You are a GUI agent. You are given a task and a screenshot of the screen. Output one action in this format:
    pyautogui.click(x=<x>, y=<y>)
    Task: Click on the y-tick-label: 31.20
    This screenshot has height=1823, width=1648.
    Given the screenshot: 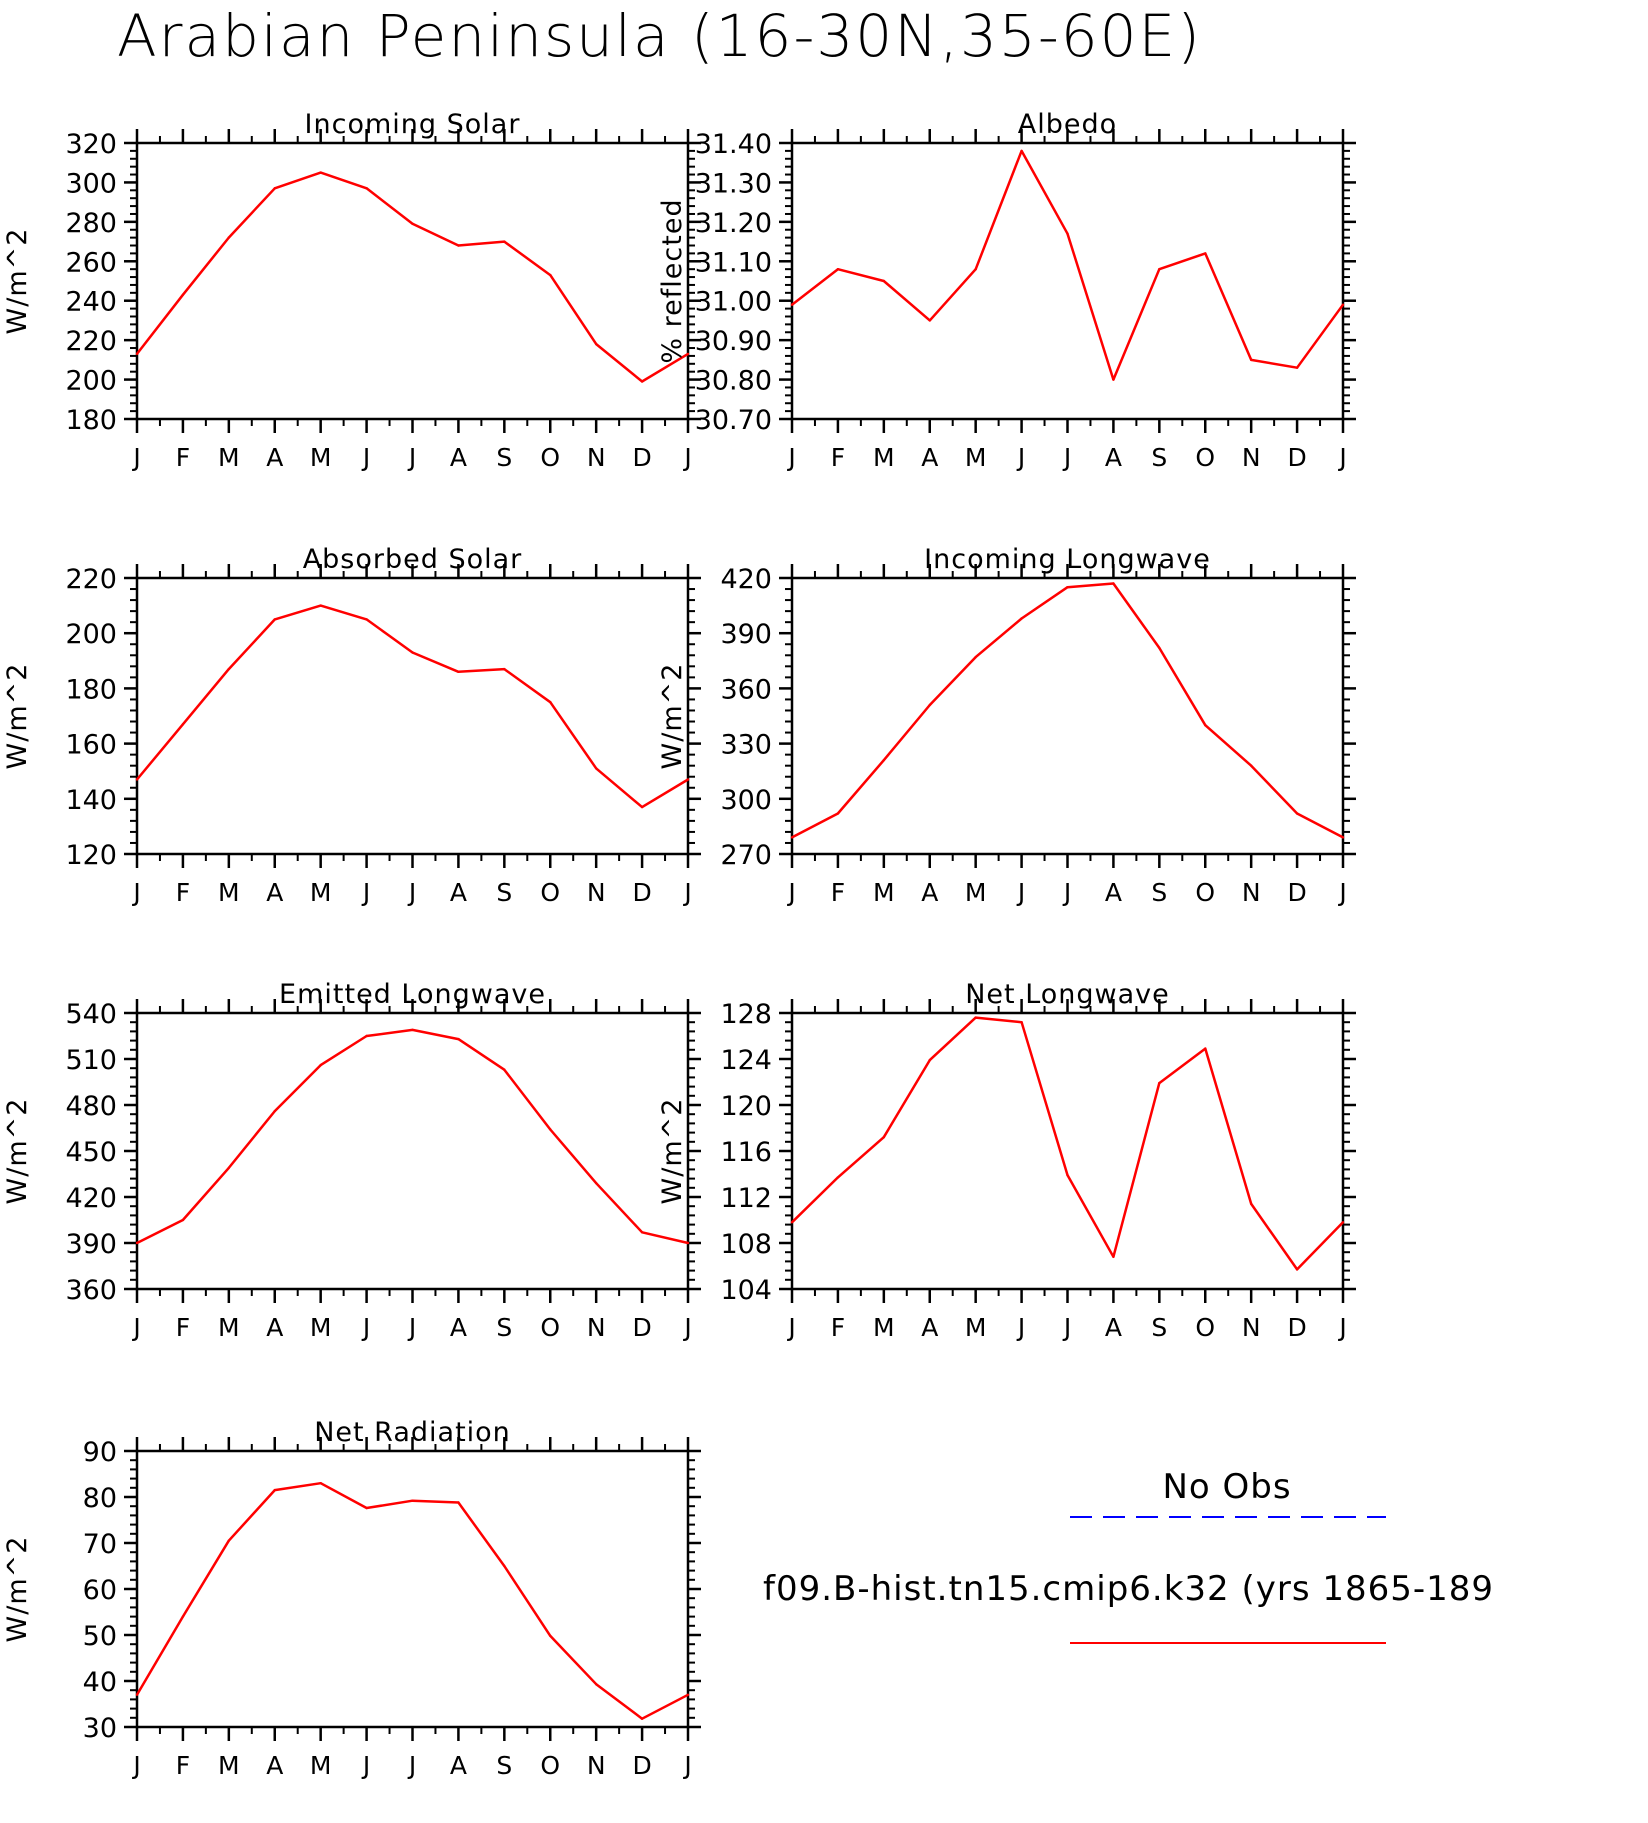 What is the action you would take?
    pyautogui.click(x=733, y=223)
    